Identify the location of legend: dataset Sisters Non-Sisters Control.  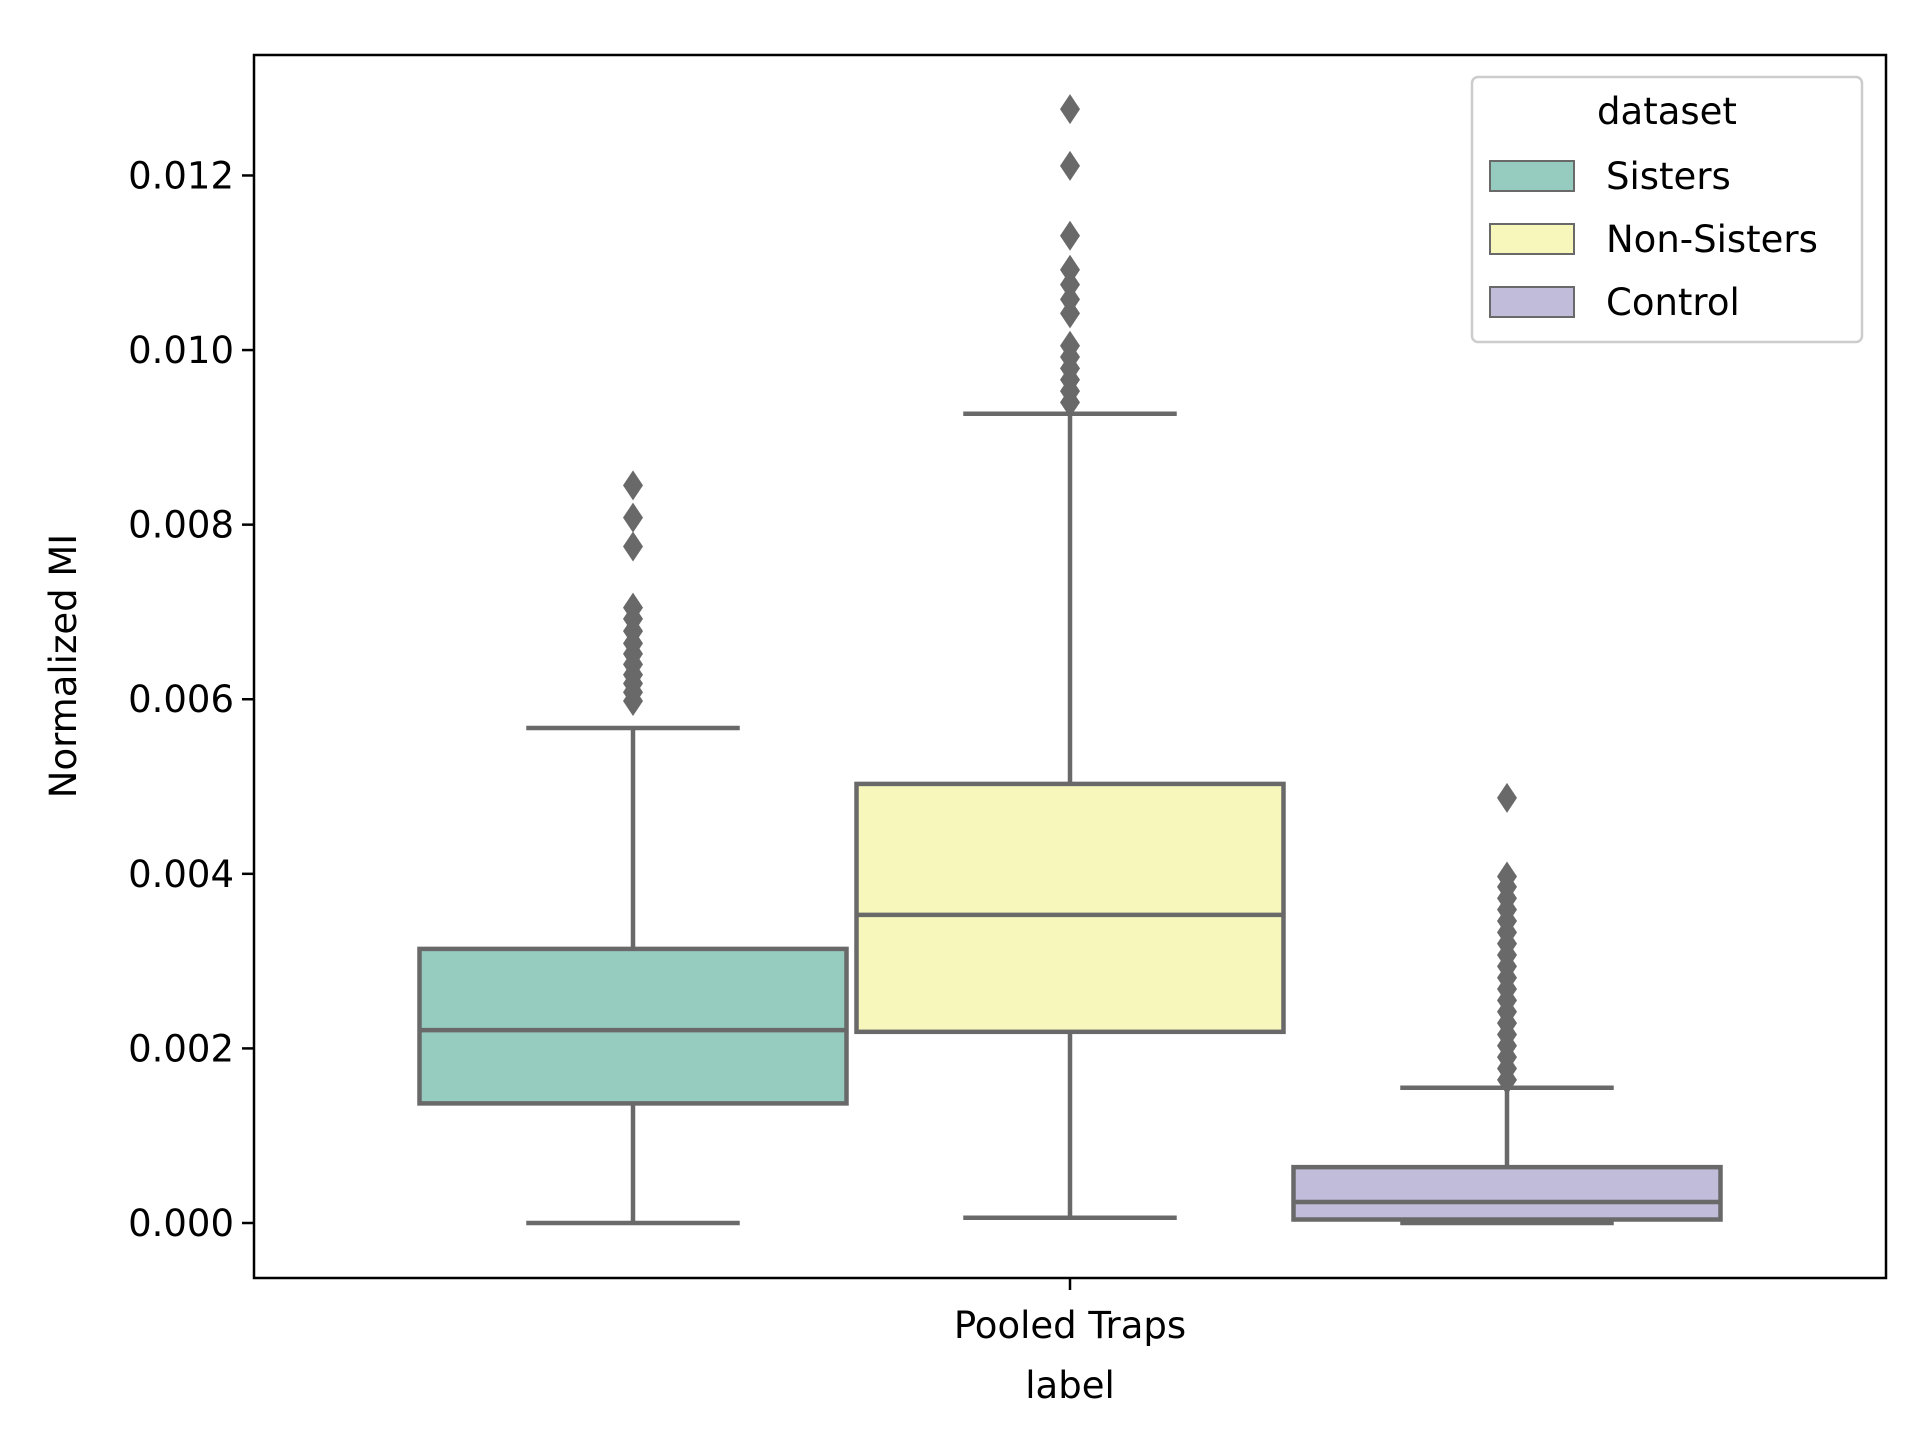
(1667, 209).